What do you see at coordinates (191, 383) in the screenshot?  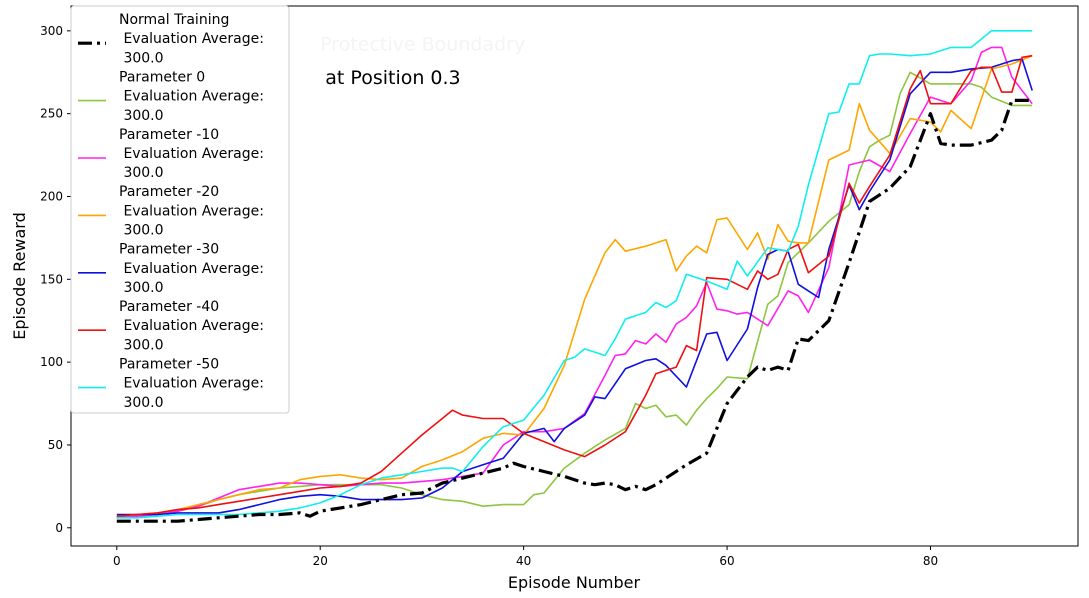 I see `legend-label-6: Parameter -50 Evaluation Average: 300.0` at bounding box center [191, 383].